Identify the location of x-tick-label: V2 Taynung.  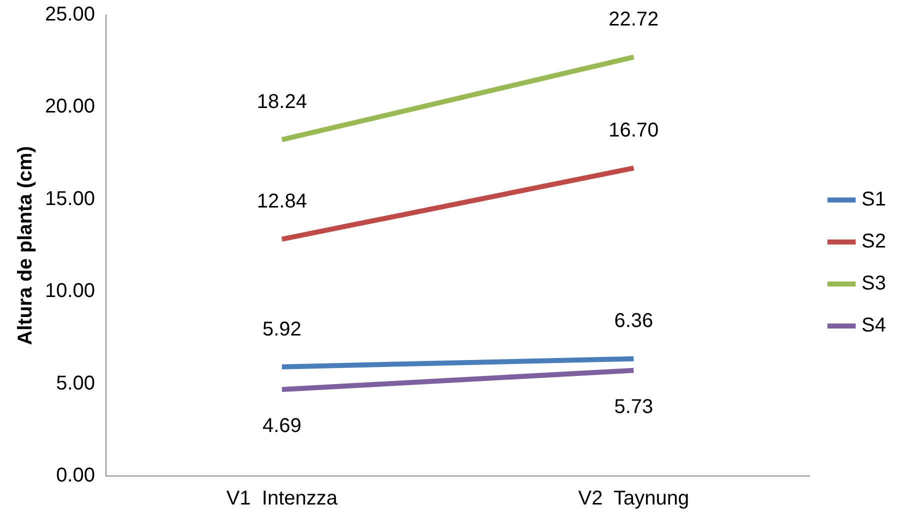
(634, 499).